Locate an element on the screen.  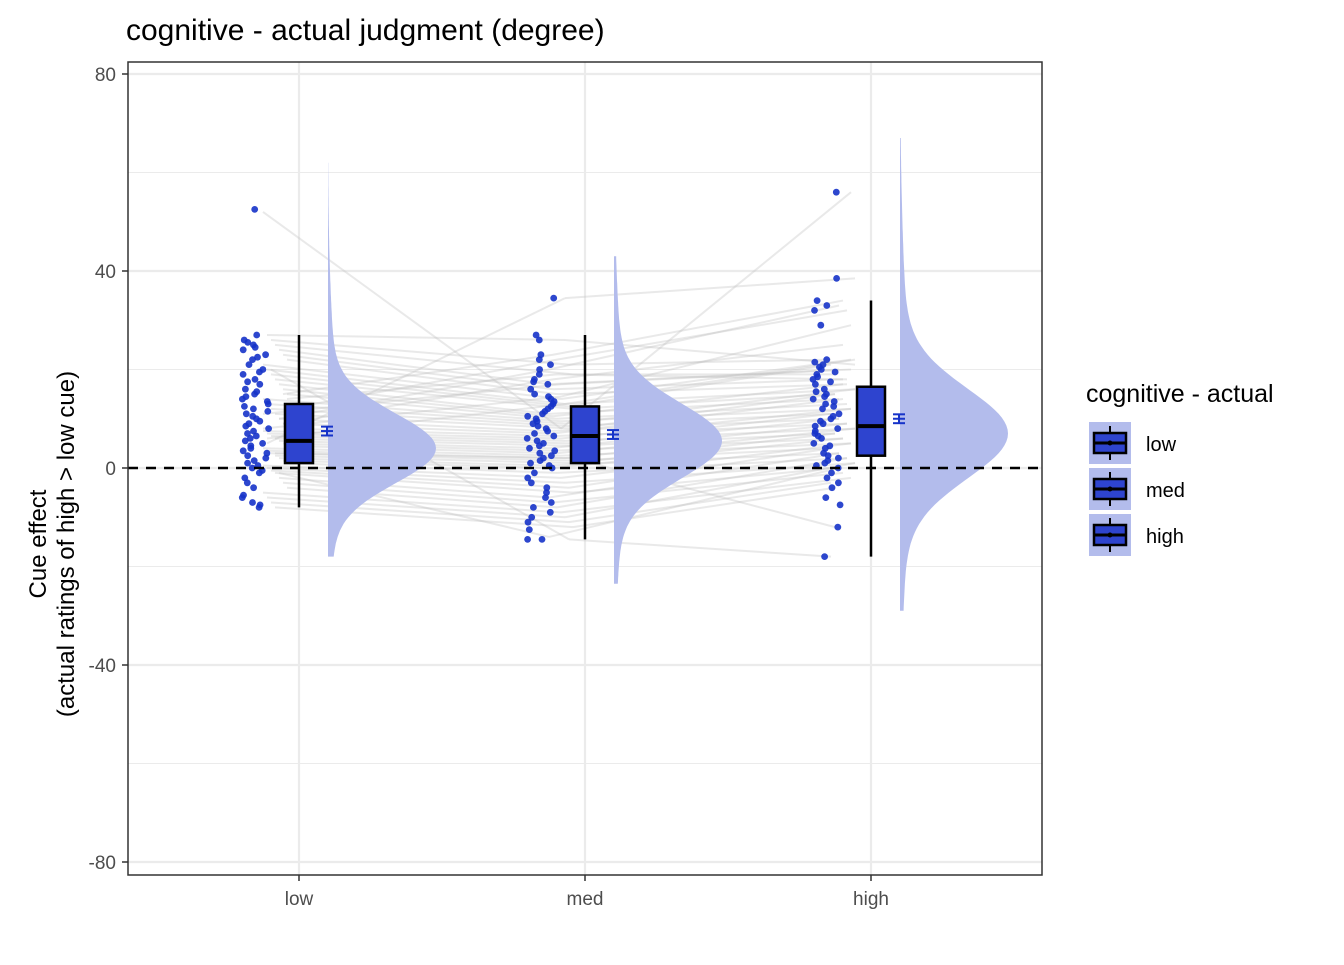
mean-errorbar-low is located at coordinates (327, 431).